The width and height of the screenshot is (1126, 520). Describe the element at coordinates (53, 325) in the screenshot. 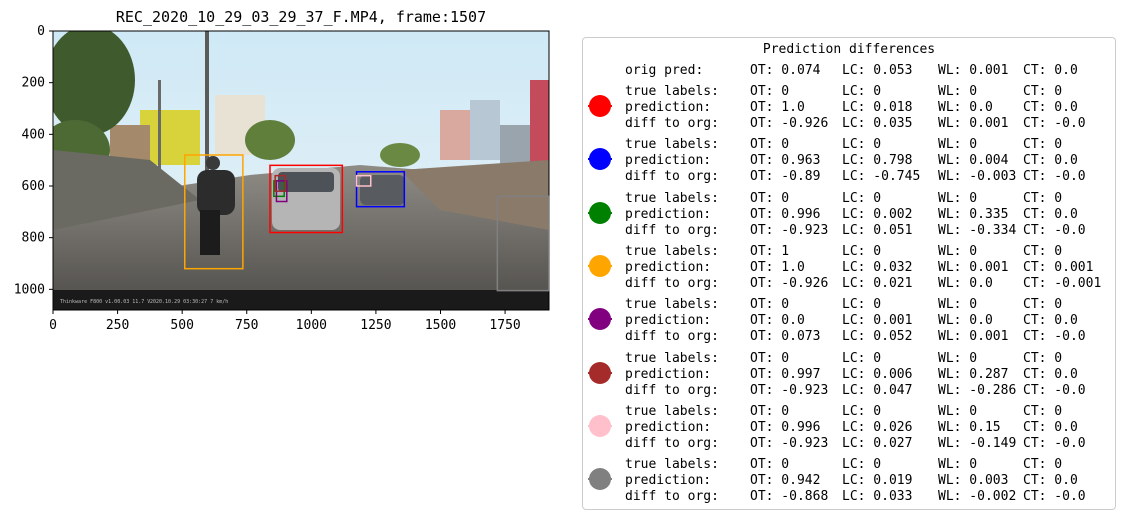

I see `x-tick-label: 0` at that location.